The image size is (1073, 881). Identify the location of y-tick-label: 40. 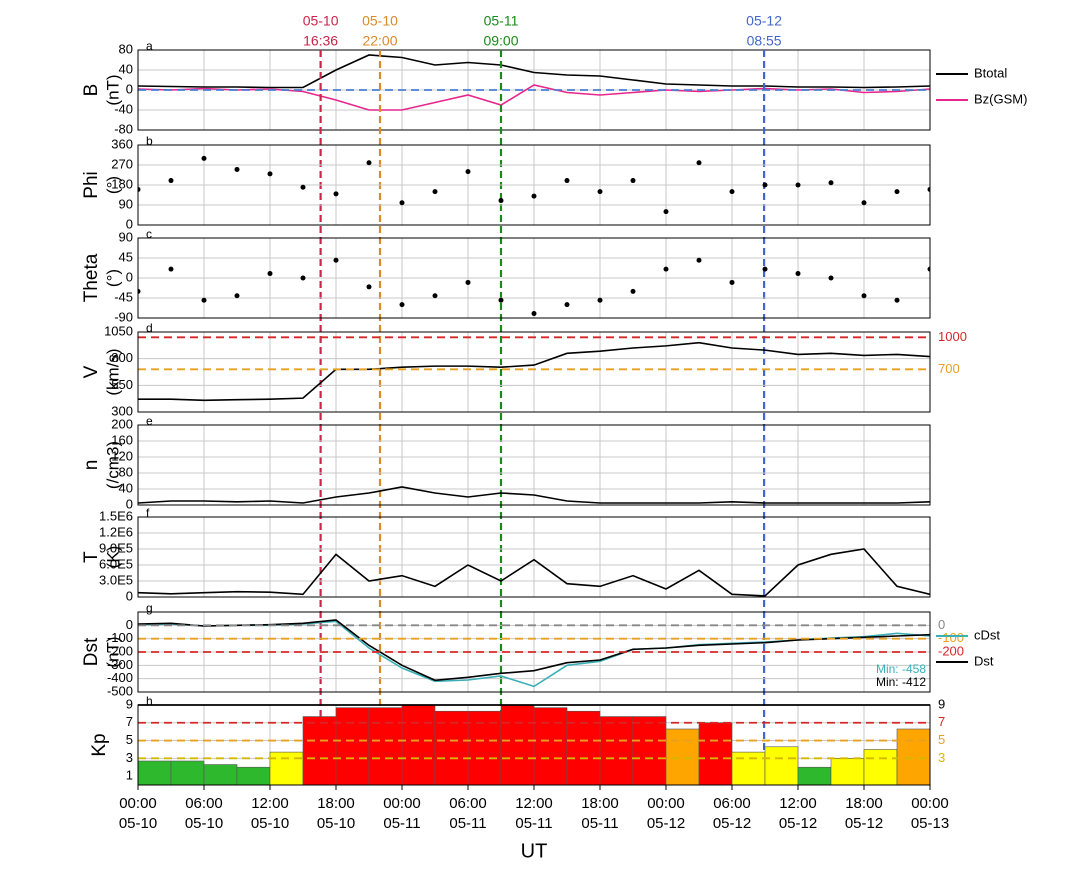
(126, 487).